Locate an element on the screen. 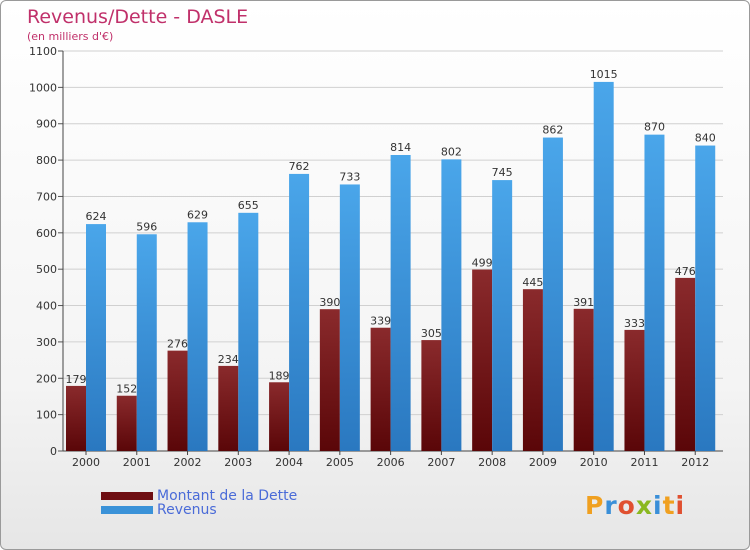 This screenshot has height=550, width=750. y-tick-label: 100 is located at coordinates (46, 415).